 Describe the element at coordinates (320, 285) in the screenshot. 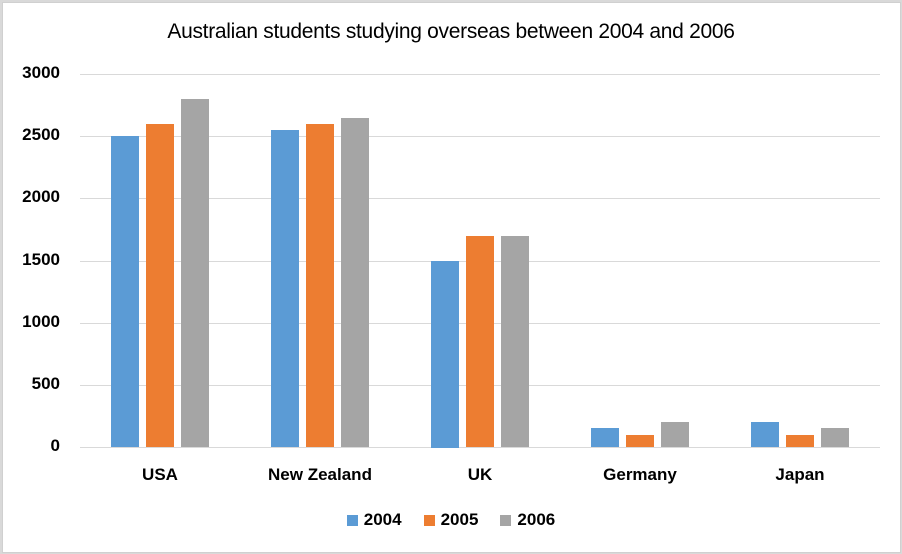

I see `bar-2005-new-zealand` at that location.